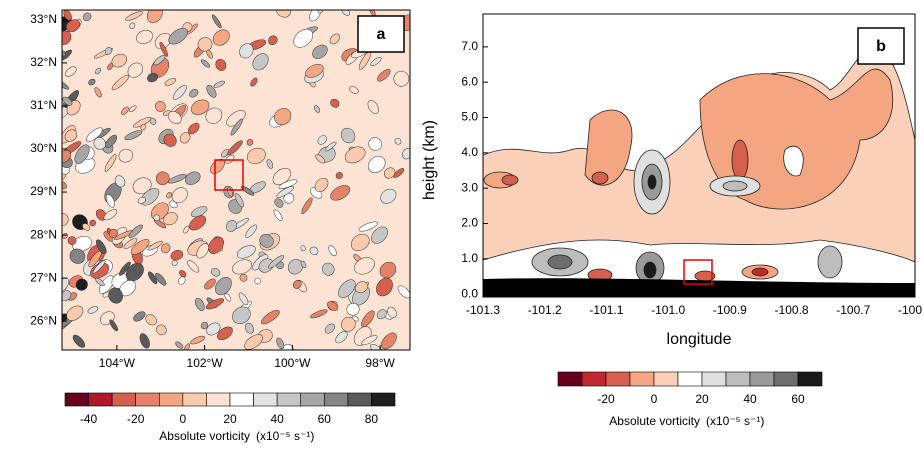  I want to click on x-tick-label: -101.1, so click(606, 310).